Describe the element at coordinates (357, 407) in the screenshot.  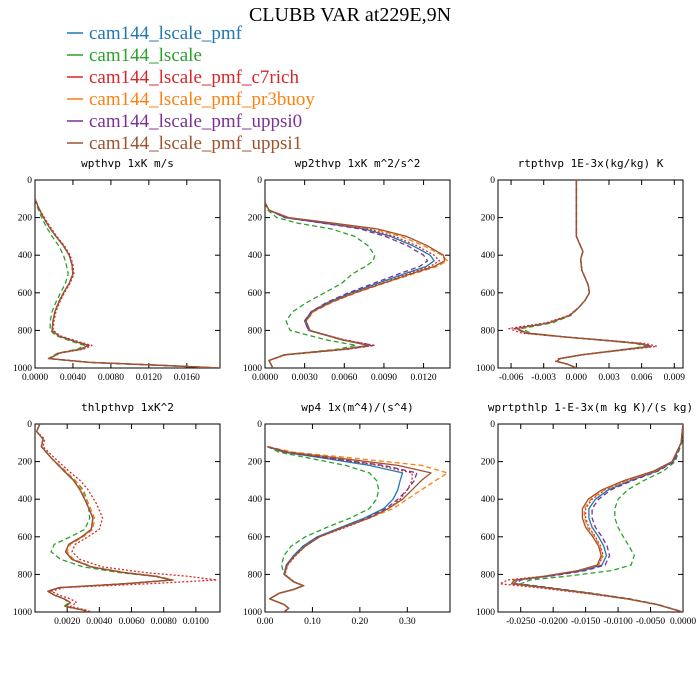
I see `panel-5-title: wp4 1x(m^4)/(s^4)` at that location.